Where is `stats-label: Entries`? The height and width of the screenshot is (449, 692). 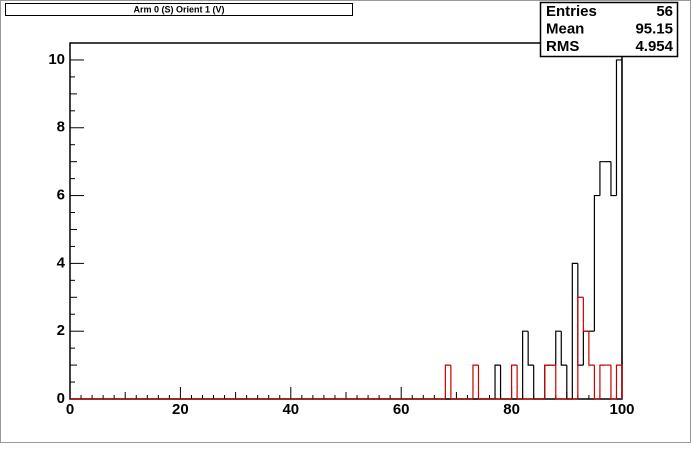
stats-label: Entries is located at coordinates (571, 11).